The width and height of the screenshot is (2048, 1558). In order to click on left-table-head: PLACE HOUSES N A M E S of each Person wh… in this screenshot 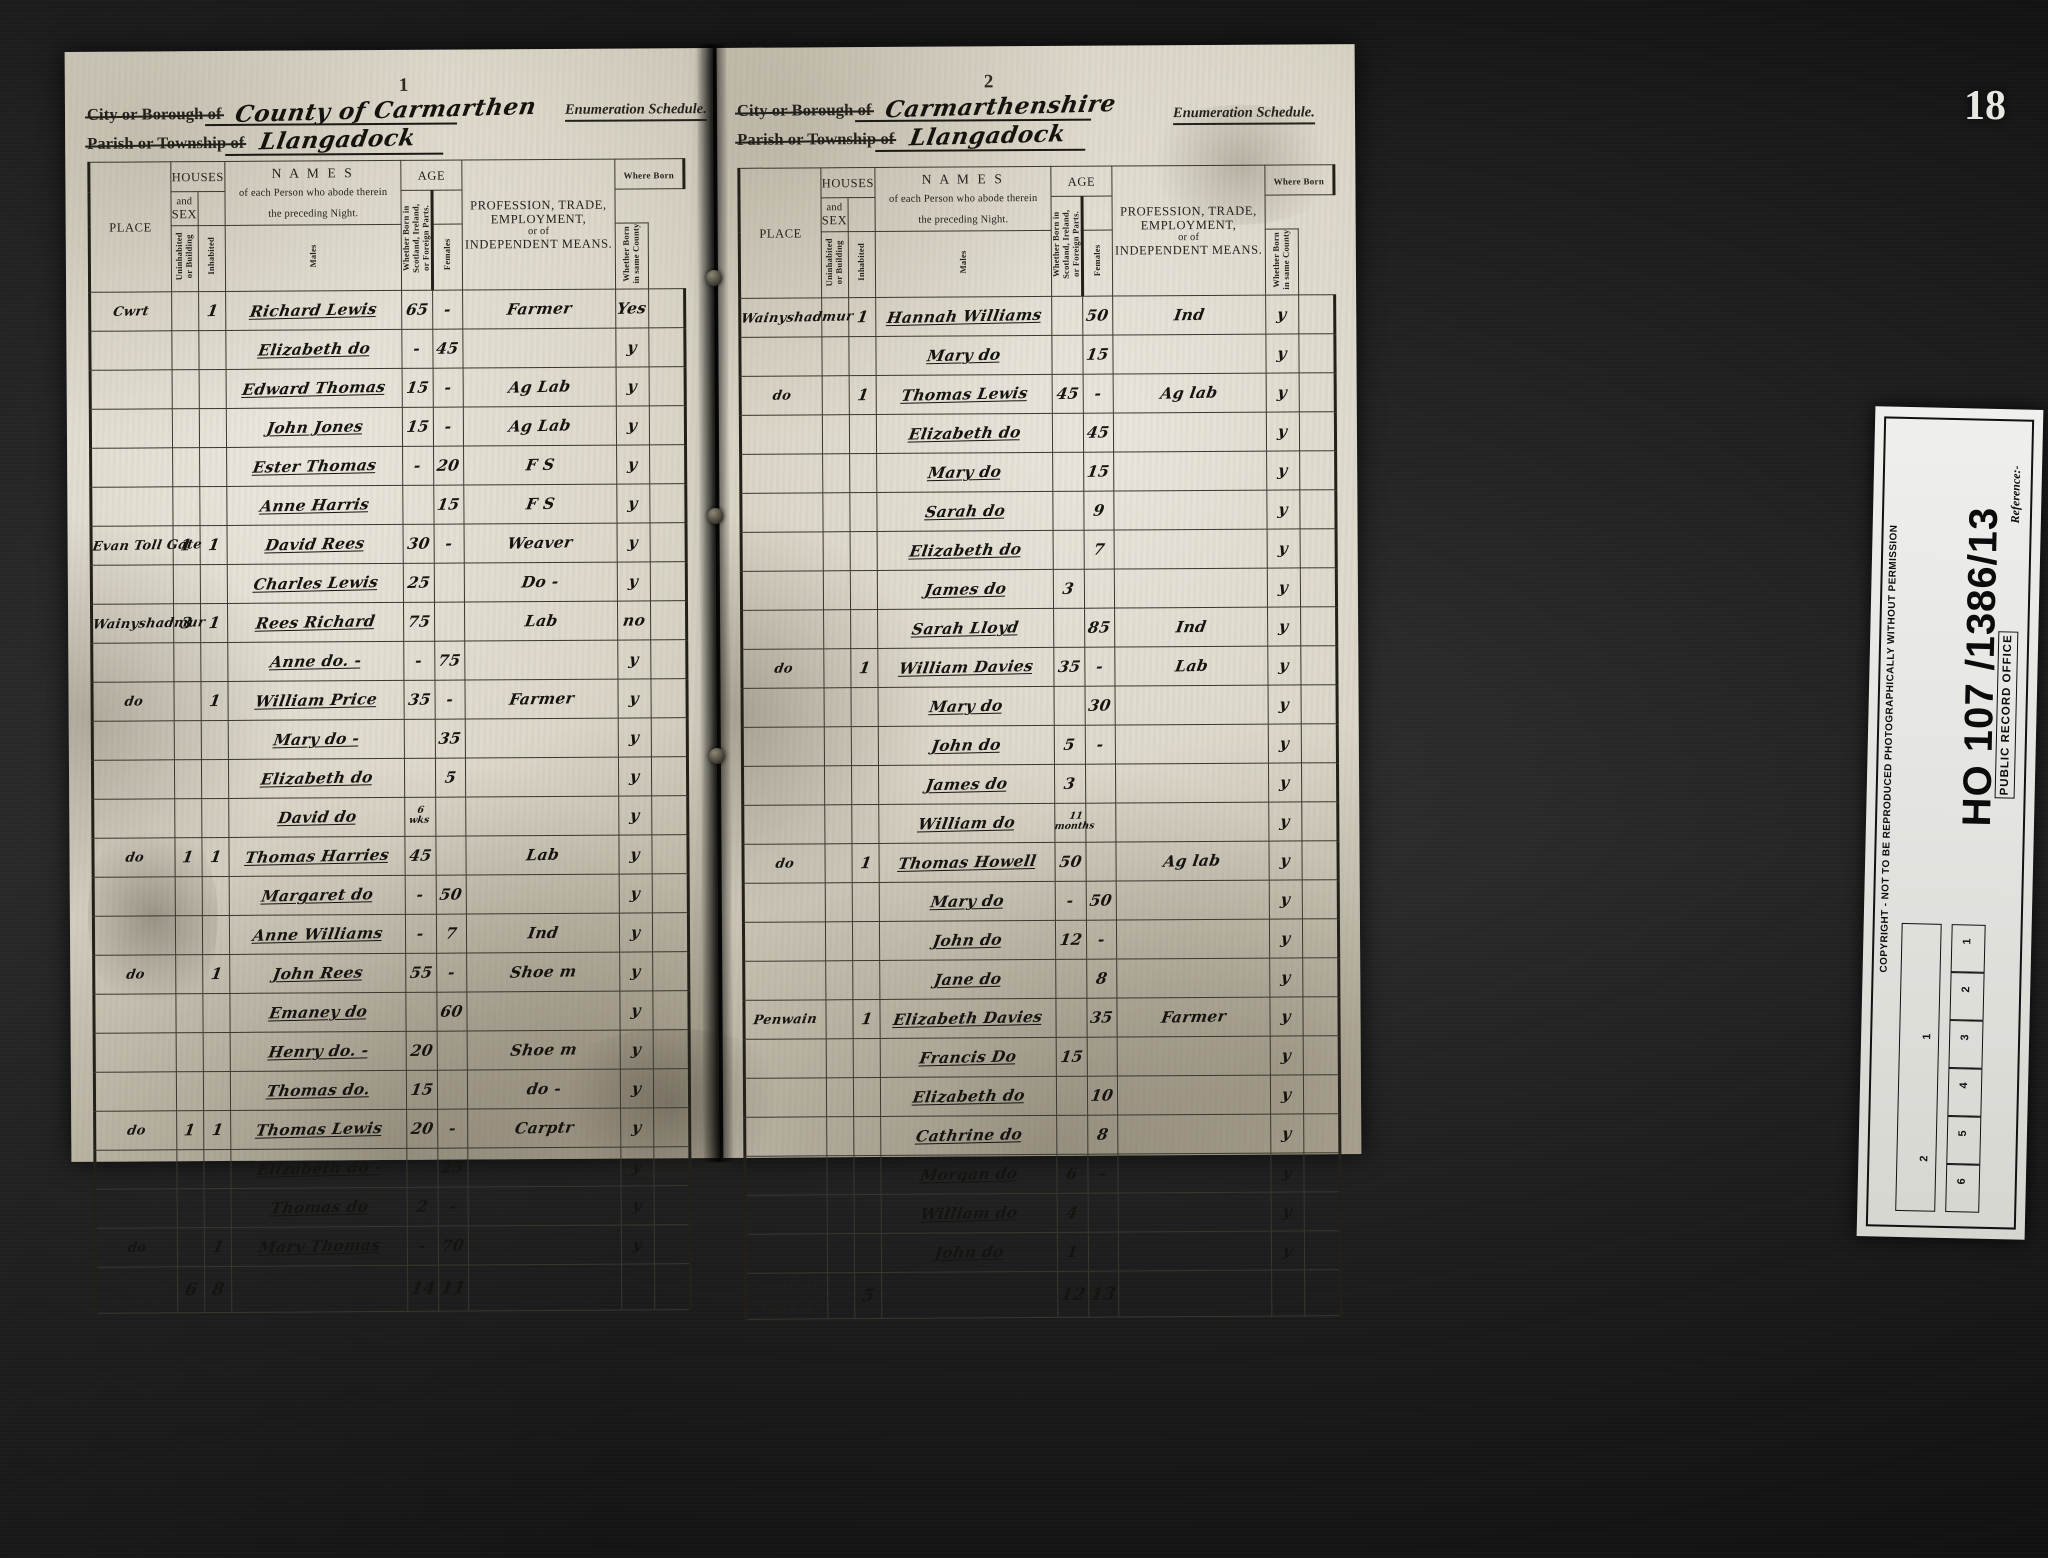, I will do `click(386, 225)`.